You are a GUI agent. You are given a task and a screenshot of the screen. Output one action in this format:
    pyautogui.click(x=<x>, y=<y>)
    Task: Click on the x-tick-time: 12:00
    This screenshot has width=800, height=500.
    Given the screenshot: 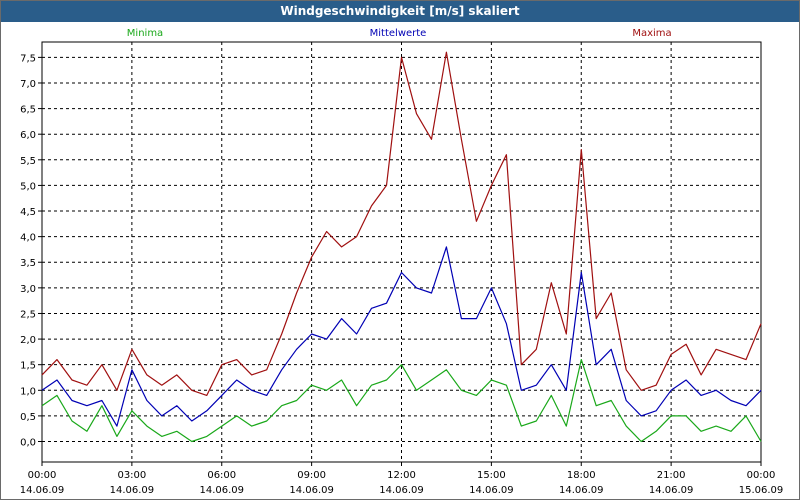 What is the action you would take?
    pyautogui.click(x=401, y=475)
    